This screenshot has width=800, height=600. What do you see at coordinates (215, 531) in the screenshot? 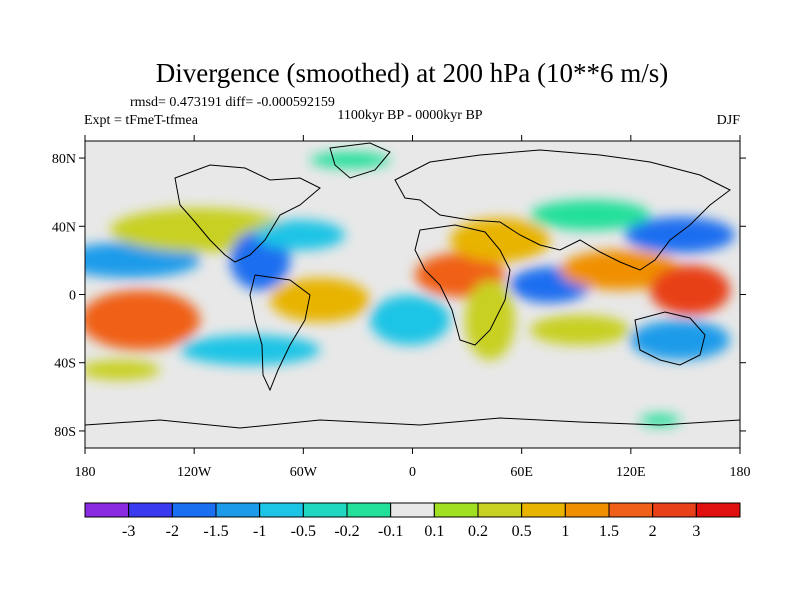
I see `colorbar-label: -1.5` at bounding box center [215, 531].